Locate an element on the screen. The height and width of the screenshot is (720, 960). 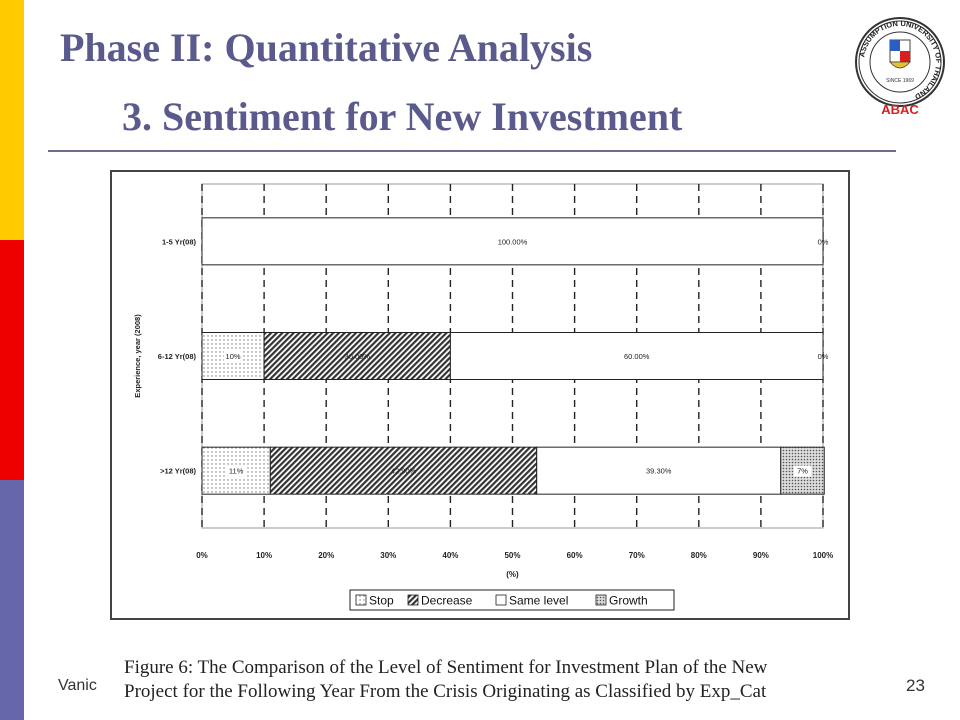
legend-label: Stop is located at coordinates (381, 601).